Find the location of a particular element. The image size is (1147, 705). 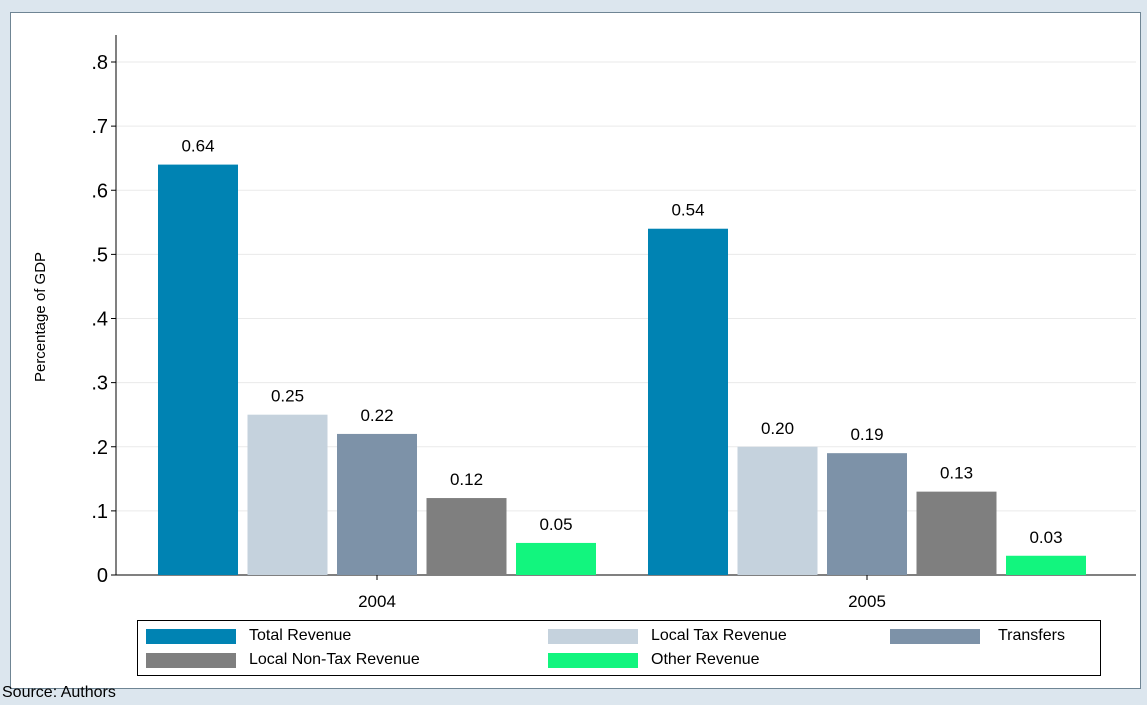

legend-item: Transfers is located at coordinates (977, 636).